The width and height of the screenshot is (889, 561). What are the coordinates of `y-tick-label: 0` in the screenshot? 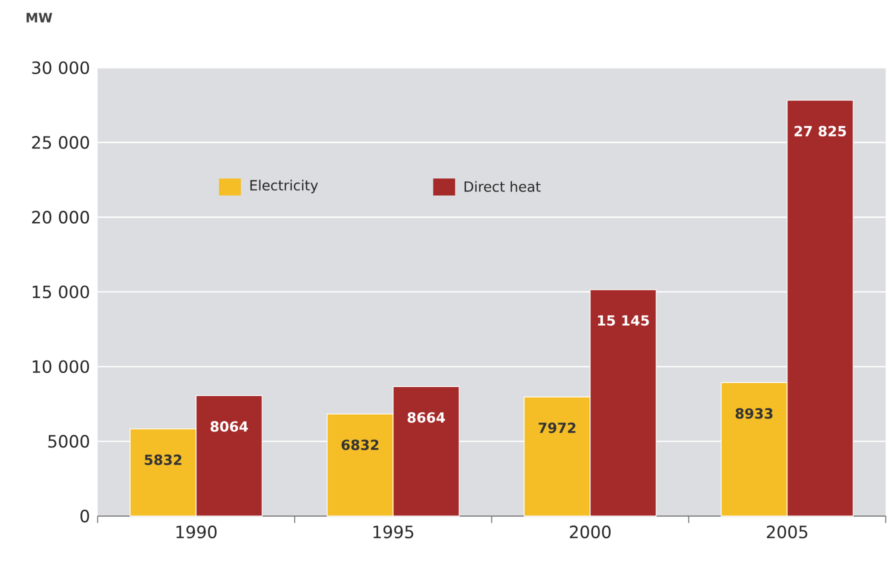 It's located at (85, 516).